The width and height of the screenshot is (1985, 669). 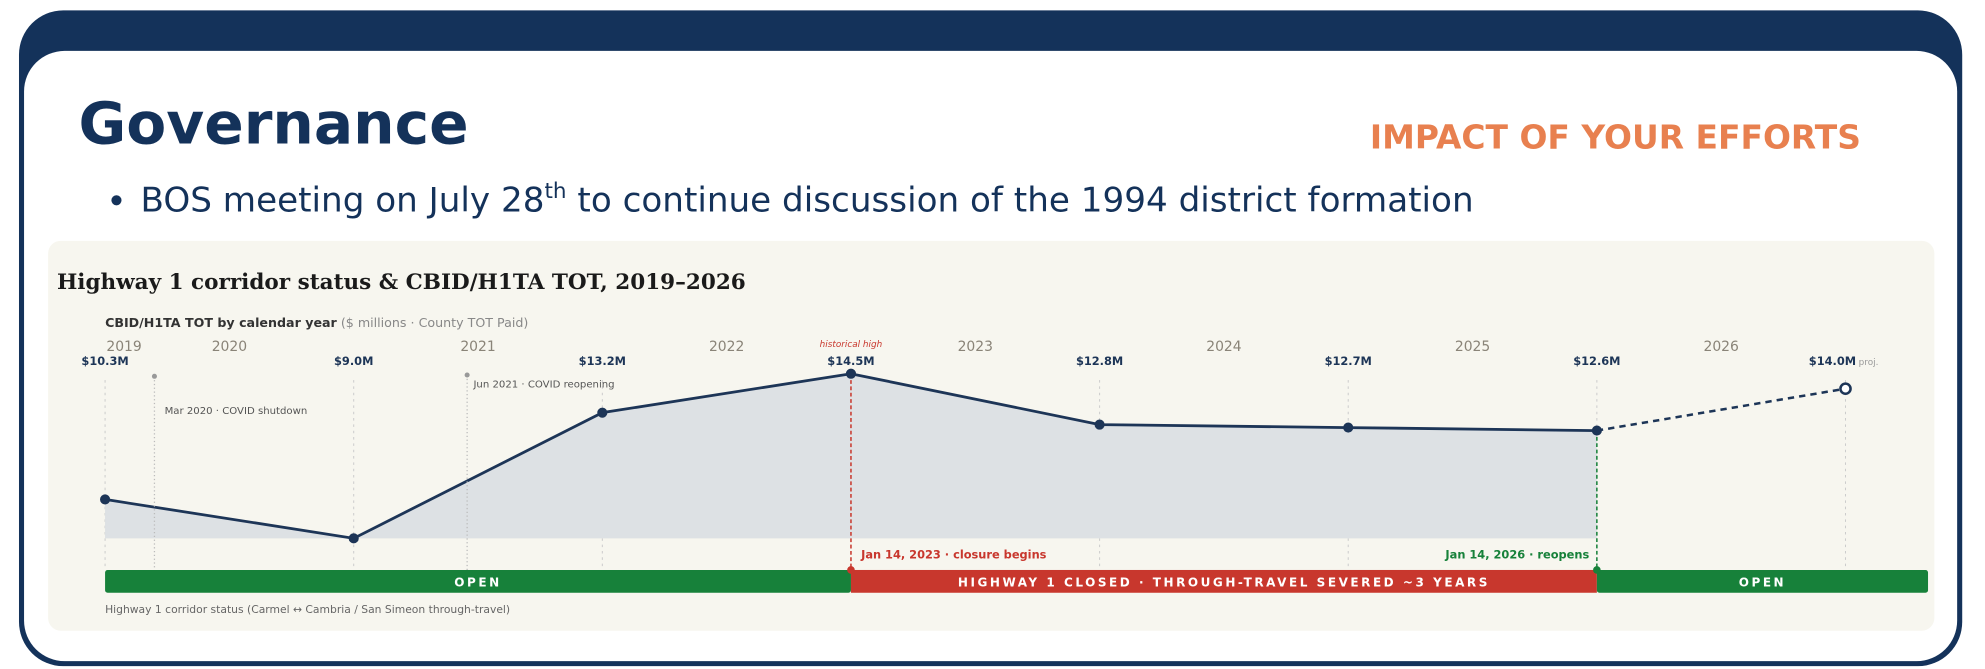 What do you see at coordinates (1615, 136) in the screenshot?
I see `tagline: IMPACT OF YOUR EFFORTS` at bounding box center [1615, 136].